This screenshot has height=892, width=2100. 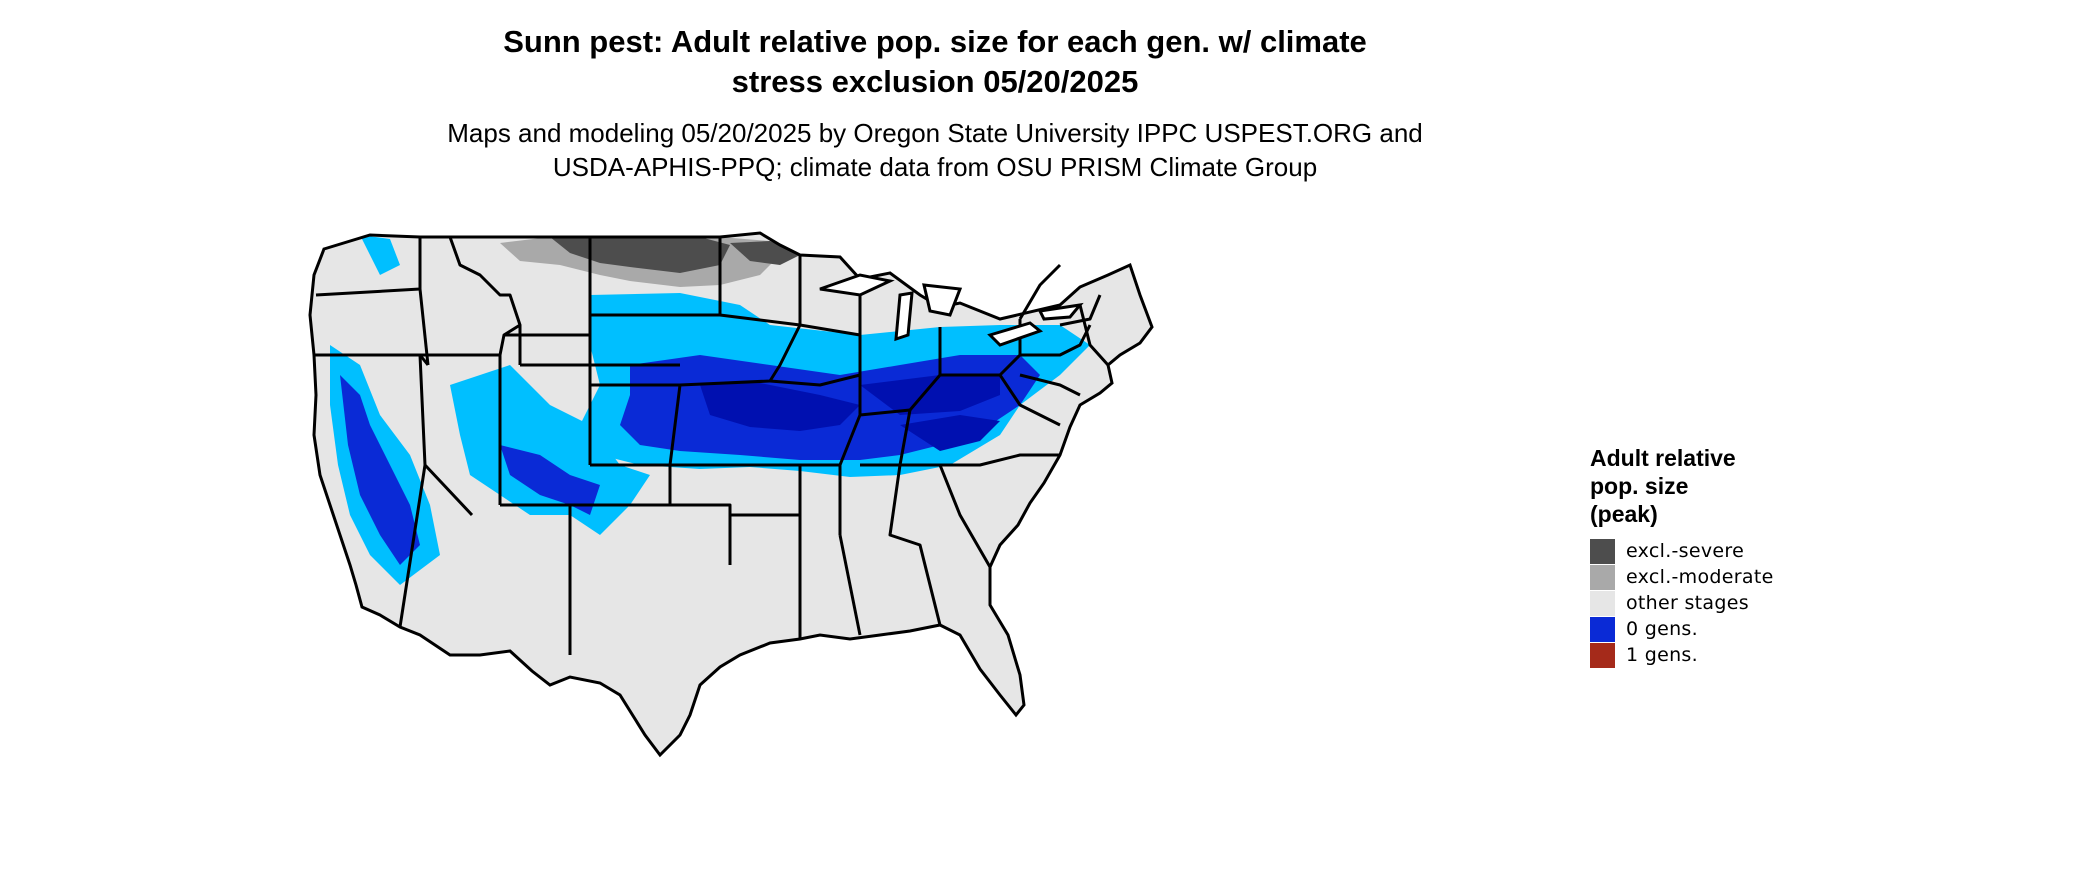 I want to click on legend-title-line1: Adult relative, so click(x=1663, y=458).